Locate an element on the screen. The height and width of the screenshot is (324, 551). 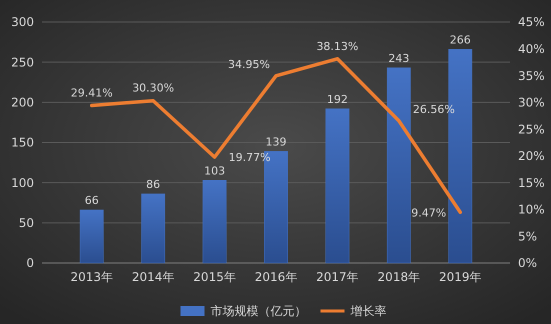
x-tick-label: 2018年 is located at coordinates (399, 277).